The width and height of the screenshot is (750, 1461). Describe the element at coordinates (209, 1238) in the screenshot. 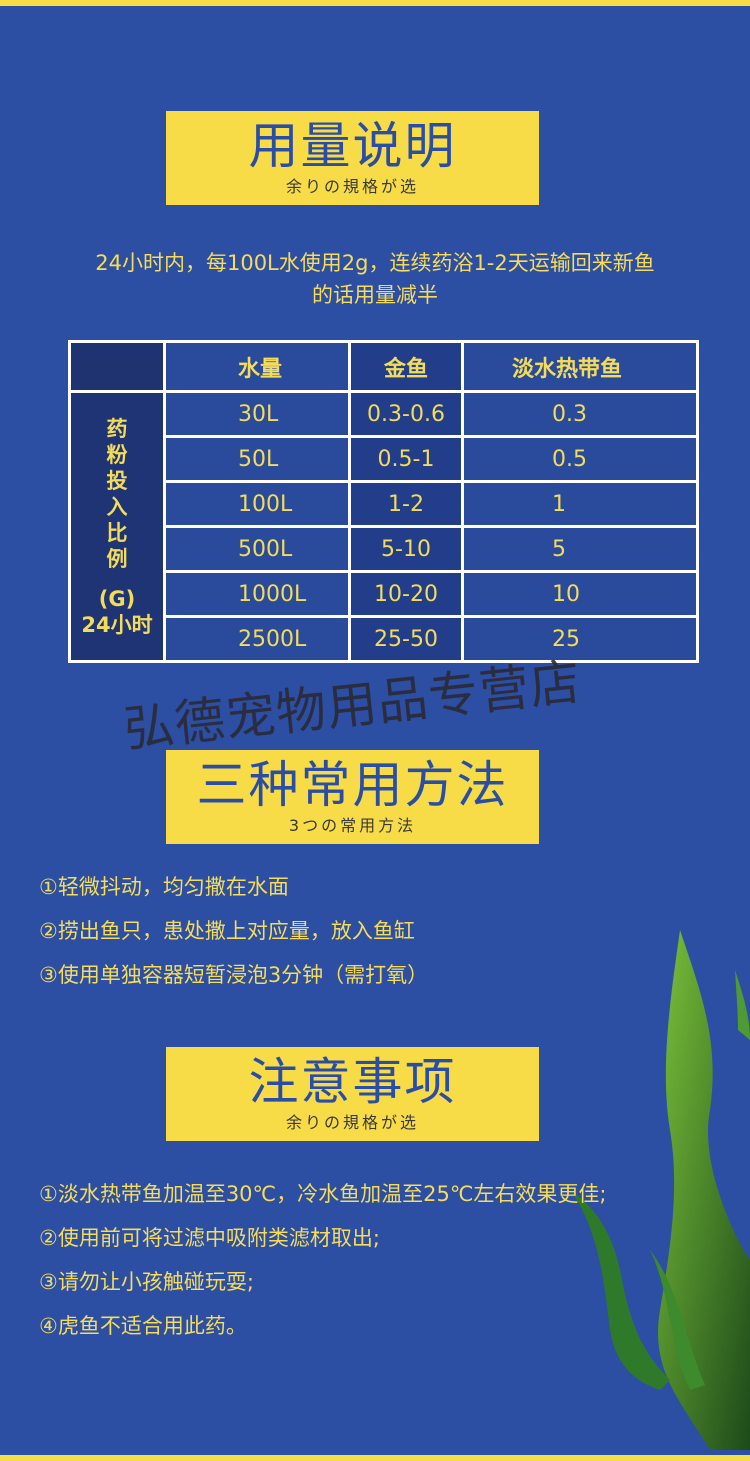

I see `list-item: ②使用前可将过滤中吸附类滤材取出;` at that location.